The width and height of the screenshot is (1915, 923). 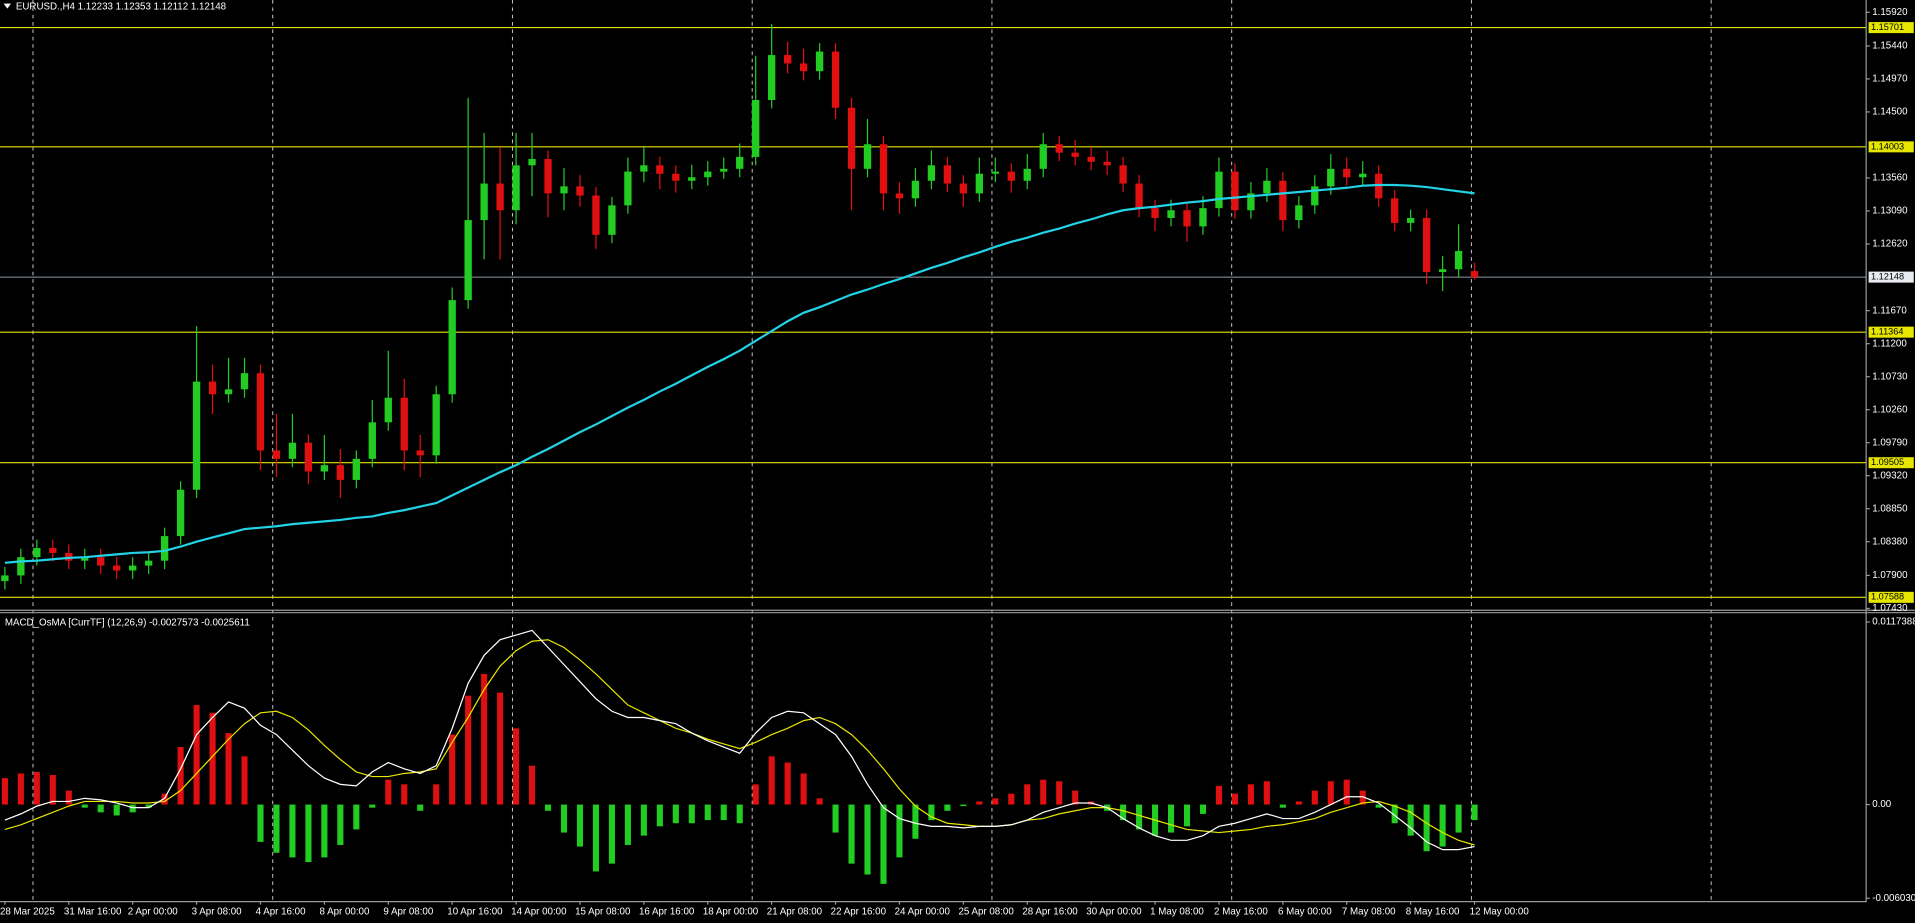 What do you see at coordinates (923, 912) in the screenshot?
I see `x-tick-label: 24 Apr 00:00` at bounding box center [923, 912].